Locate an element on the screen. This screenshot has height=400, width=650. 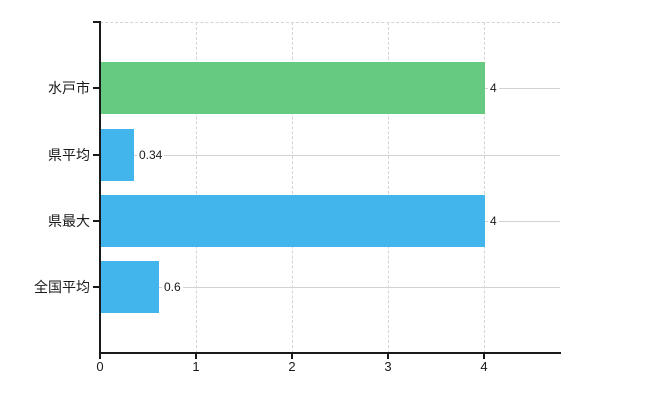
x-tick-label: 1 is located at coordinates (196, 366).